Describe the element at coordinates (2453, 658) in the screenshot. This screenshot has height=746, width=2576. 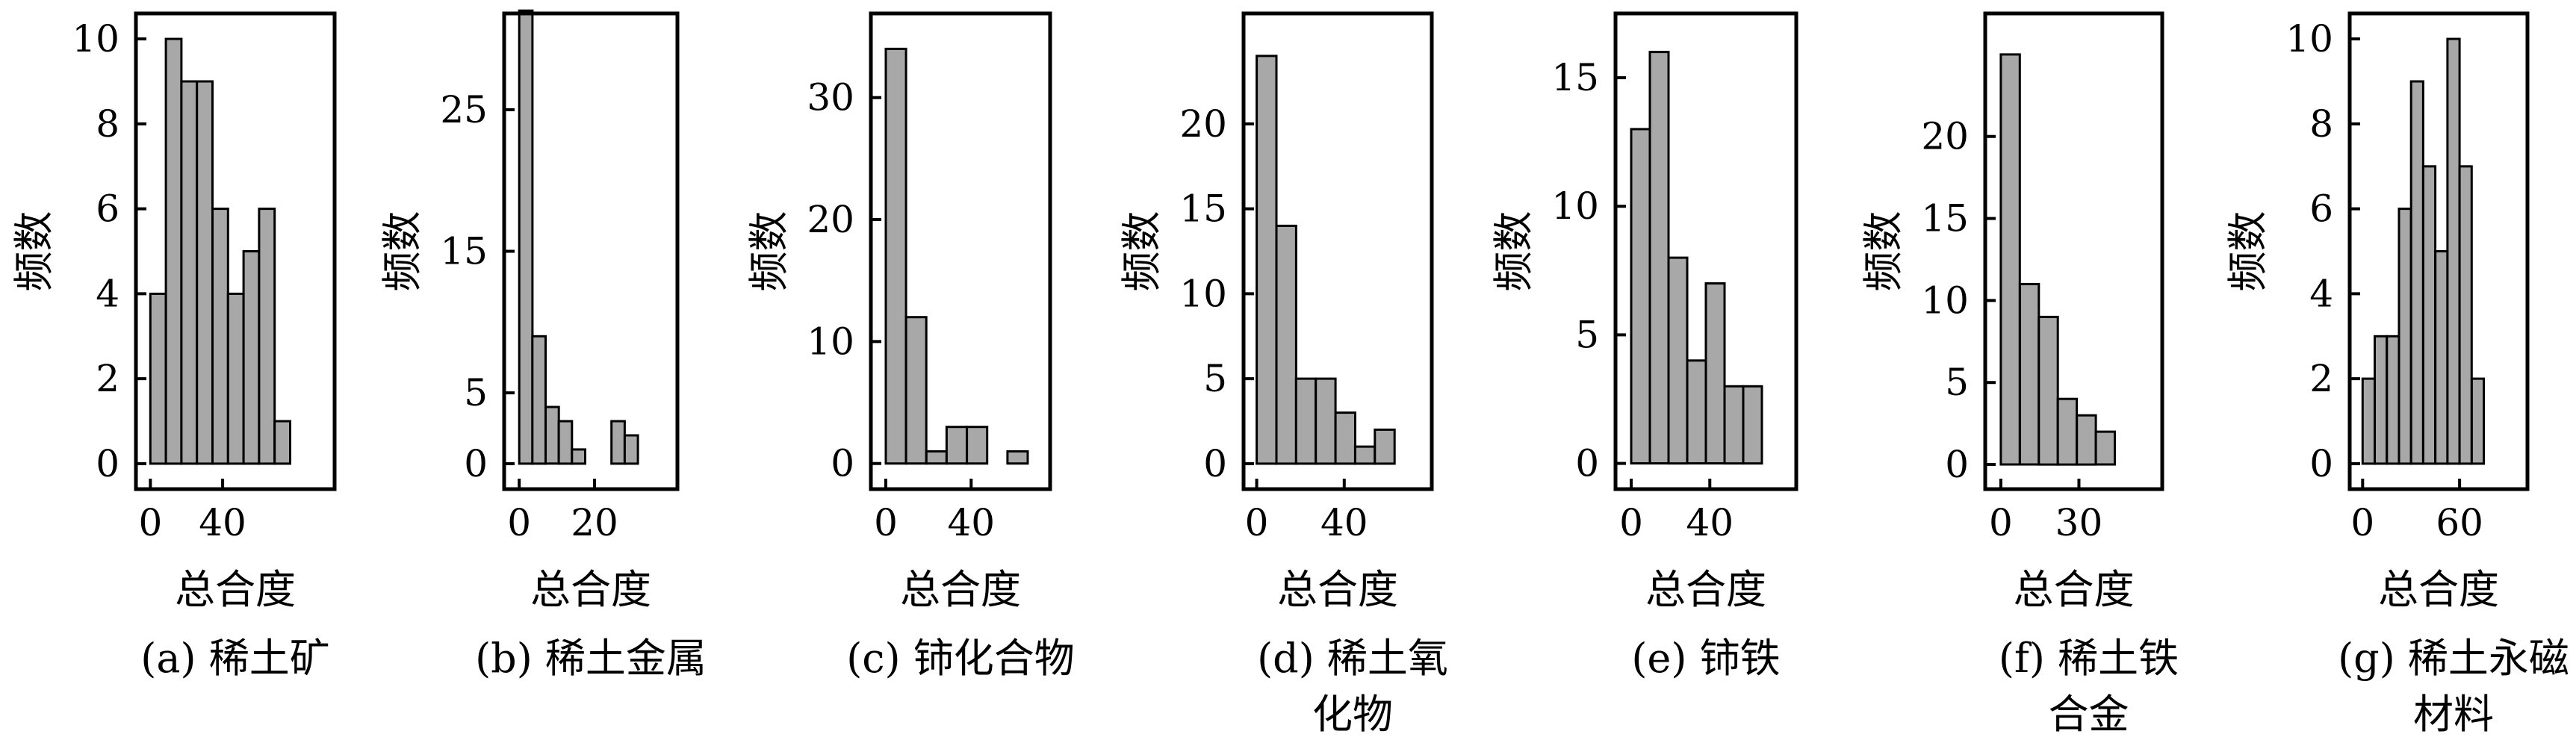
I see `subfigure-caption: (g) 稀土永磁` at that location.